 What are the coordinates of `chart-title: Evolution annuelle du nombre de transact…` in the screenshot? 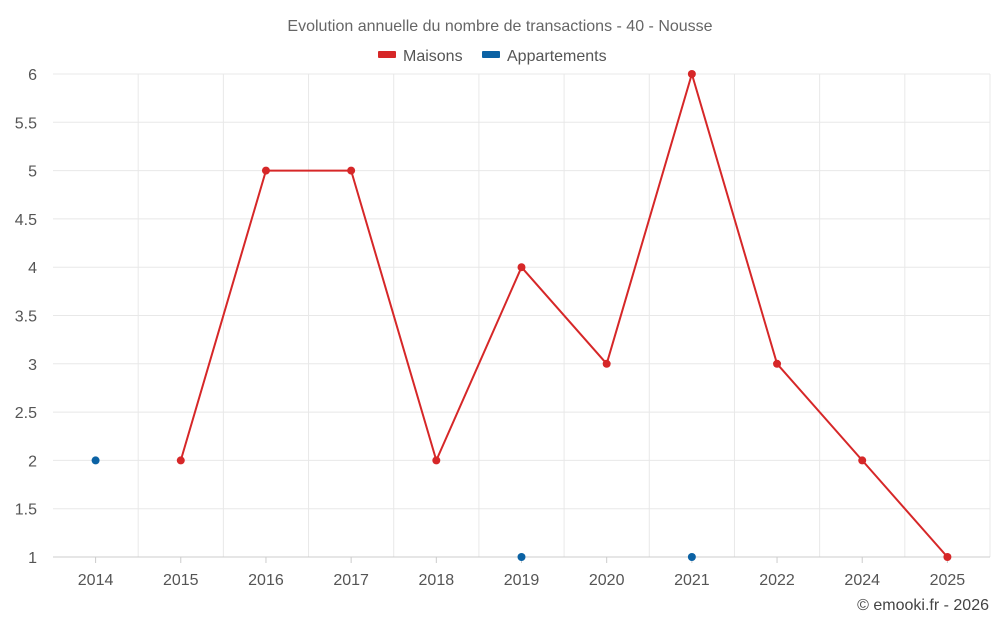 It's located at (499, 26).